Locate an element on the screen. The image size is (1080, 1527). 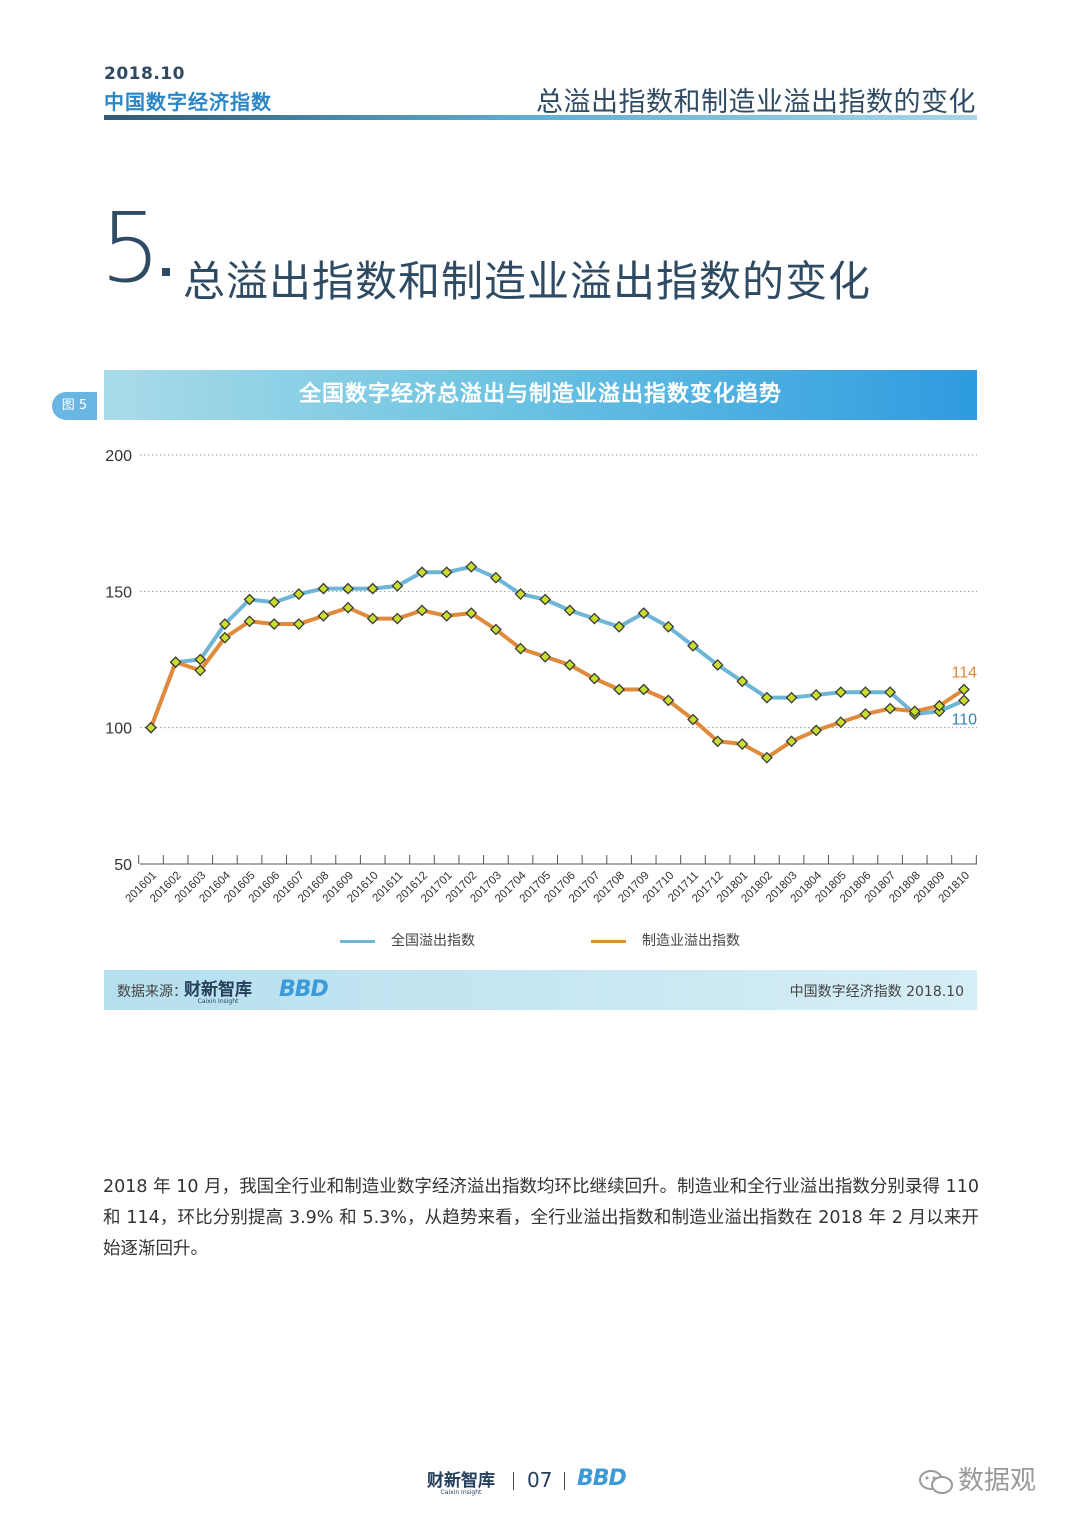
page-number: 07 is located at coordinates (540, 1480).